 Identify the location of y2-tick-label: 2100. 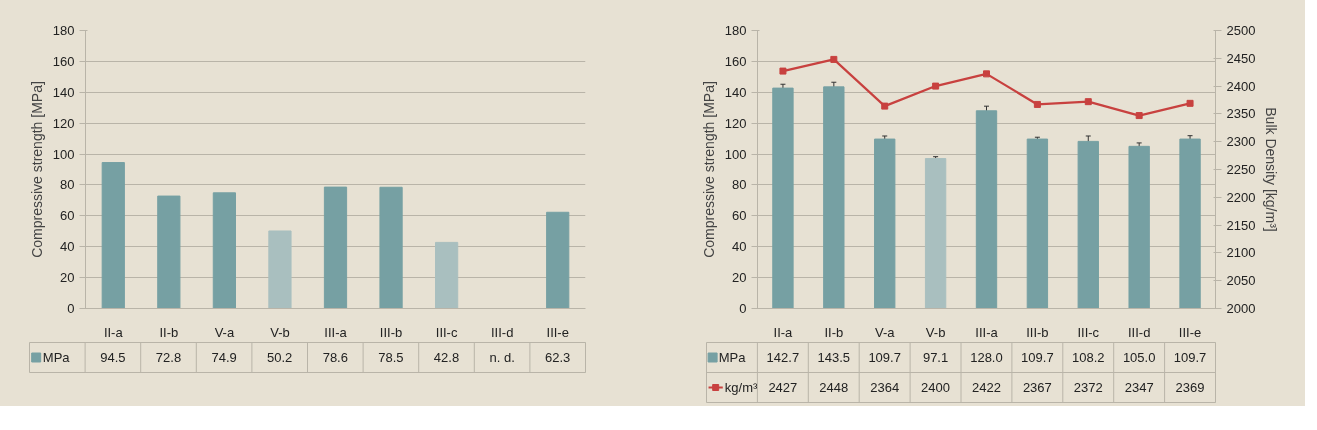
(1241, 253).